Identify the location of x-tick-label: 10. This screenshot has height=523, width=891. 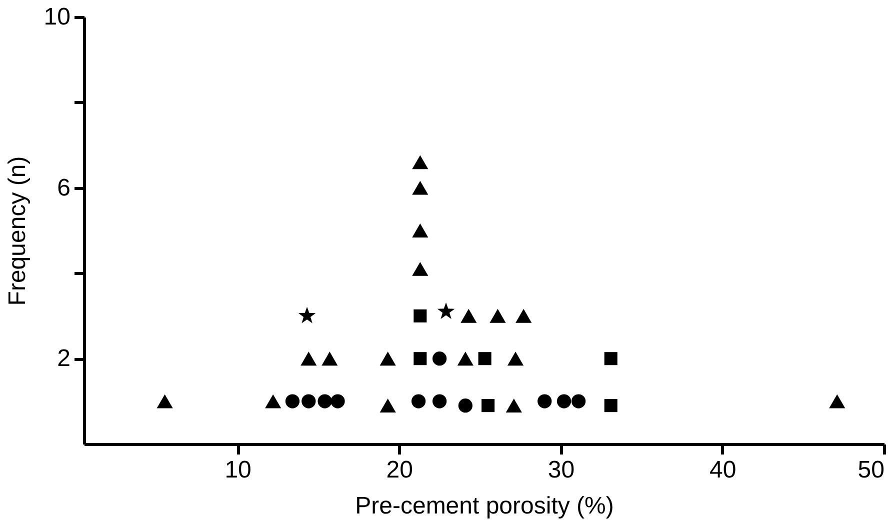
(238, 470).